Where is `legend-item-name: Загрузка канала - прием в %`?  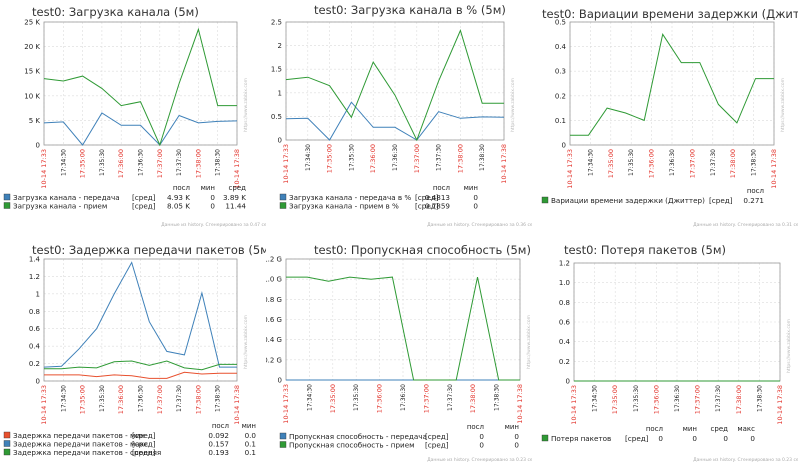
legend-item-name: Загрузка канала - прием в % is located at coordinates (344, 206).